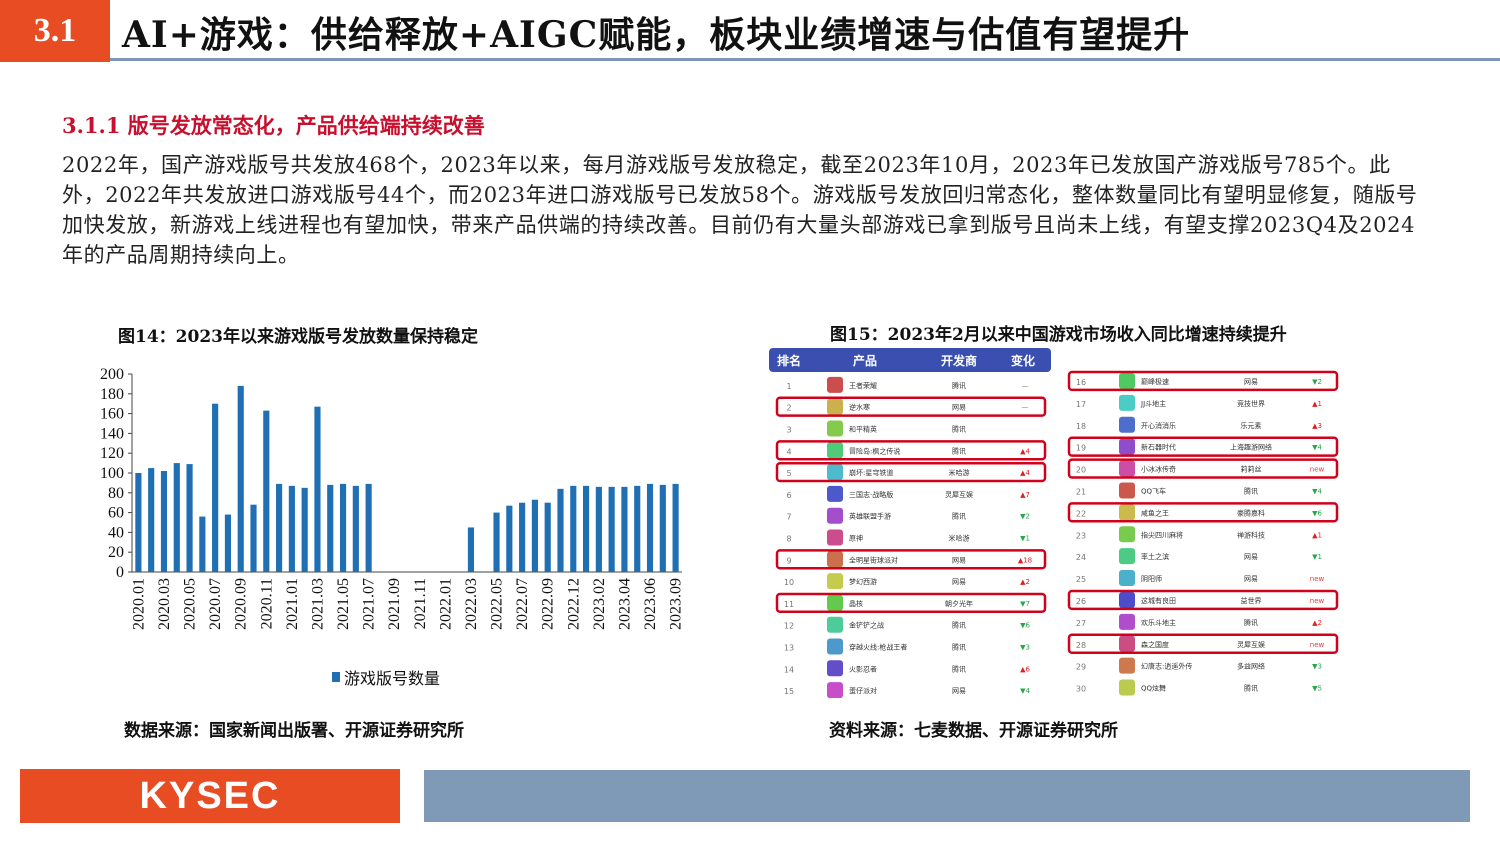 The width and height of the screenshot is (1500, 843). Describe the element at coordinates (788, 560) in the screenshot. I see `rank-number: 9` at that location.